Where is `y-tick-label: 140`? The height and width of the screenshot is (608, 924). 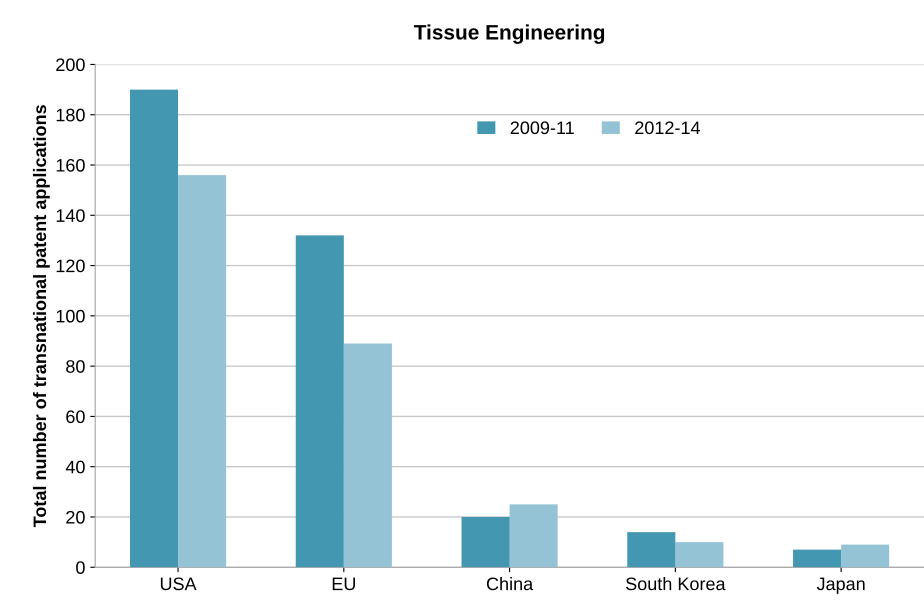
y-tick-label: 140 is located at coordinates (70, 215).